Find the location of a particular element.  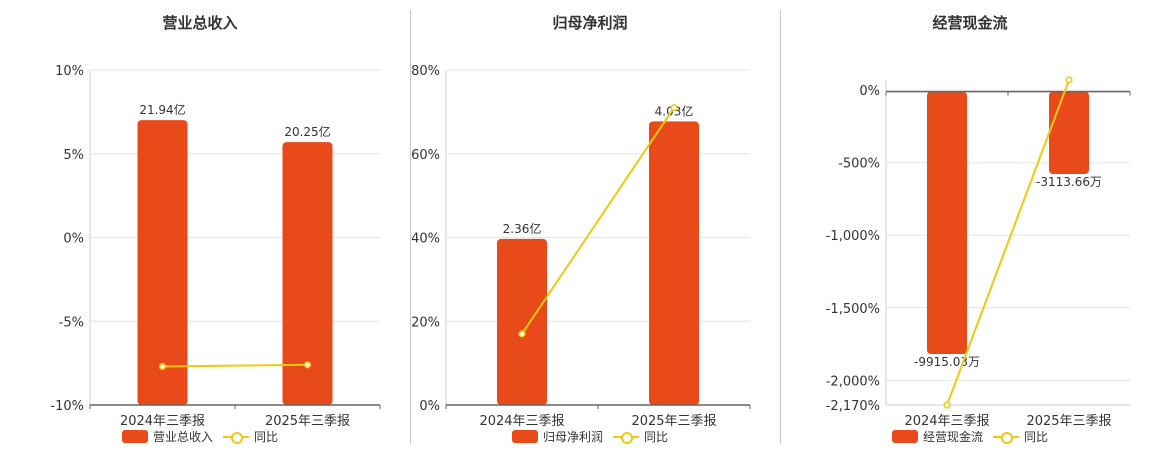

bar-data-label: 20.25亿 is located at coordinates (307, 131).